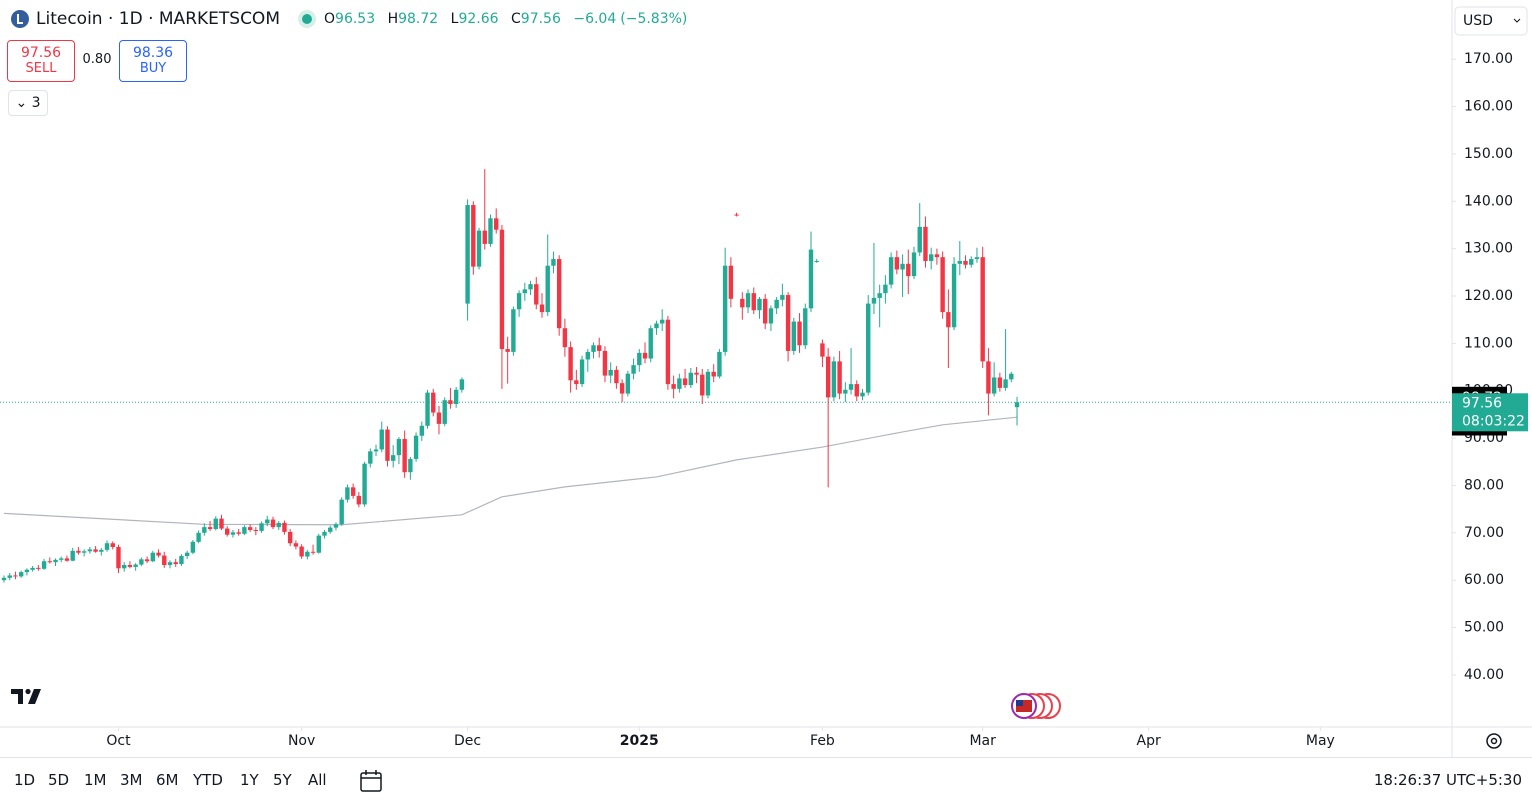 The width and height of the screenshot is (1532, 805). I want to click on change-pct: (−5.83%), so click(654, 19).